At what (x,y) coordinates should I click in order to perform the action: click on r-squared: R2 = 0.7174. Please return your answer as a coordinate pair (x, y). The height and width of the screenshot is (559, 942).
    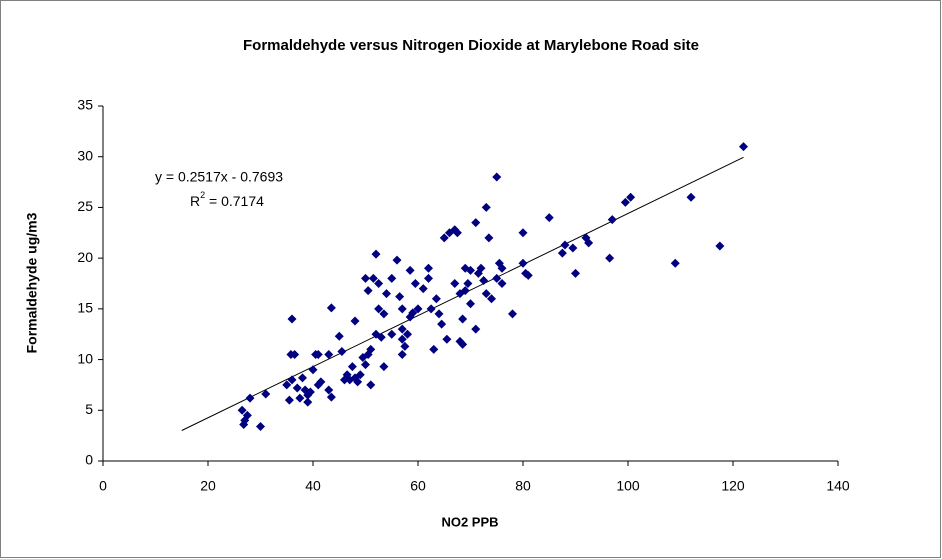
    Looking at the image, I should click on (227, 199).